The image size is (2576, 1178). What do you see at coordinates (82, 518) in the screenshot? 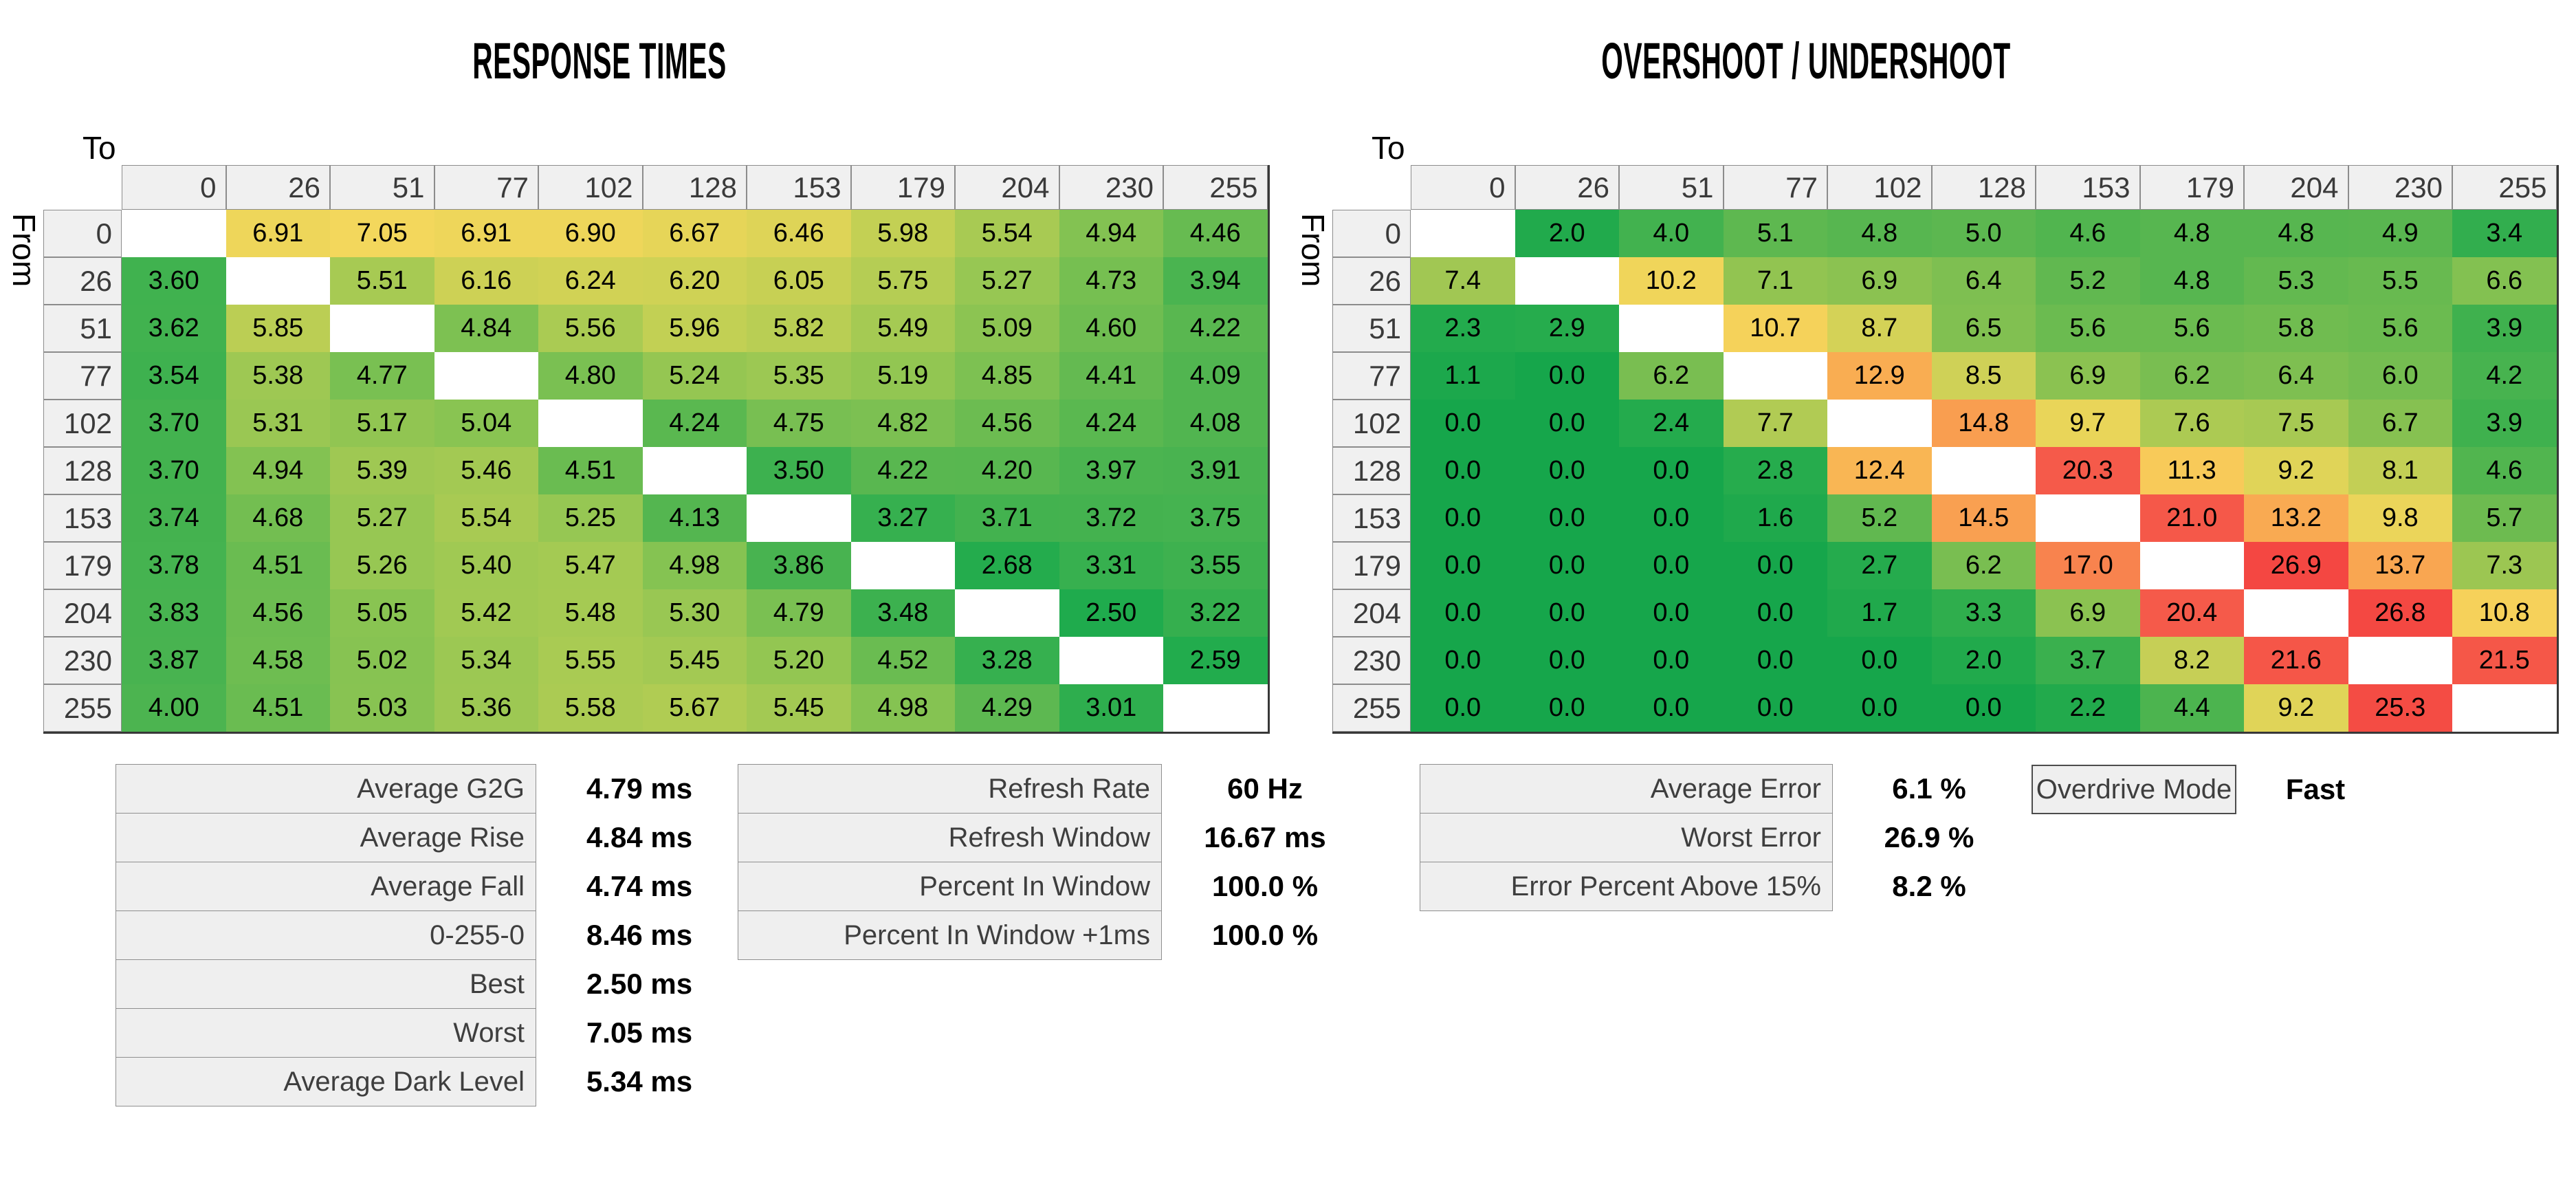
I see `row-header: 153` at bounding box center [82, 518].